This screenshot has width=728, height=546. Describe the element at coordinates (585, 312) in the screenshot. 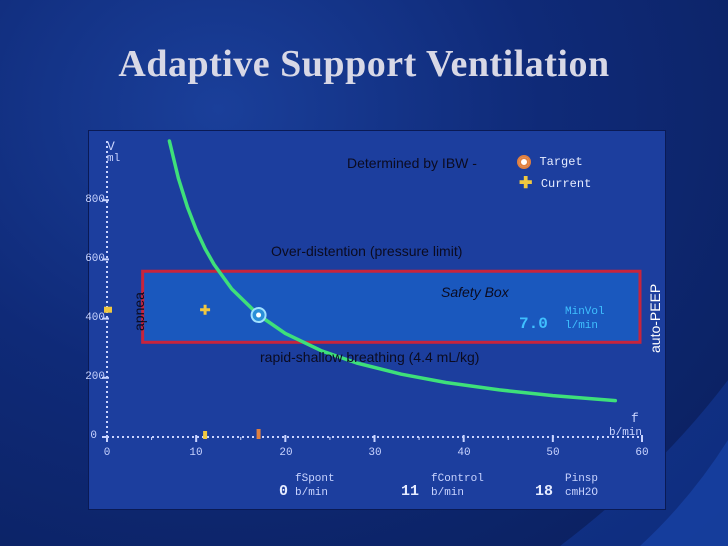

I see `minvol-name: MinVol` at that location.